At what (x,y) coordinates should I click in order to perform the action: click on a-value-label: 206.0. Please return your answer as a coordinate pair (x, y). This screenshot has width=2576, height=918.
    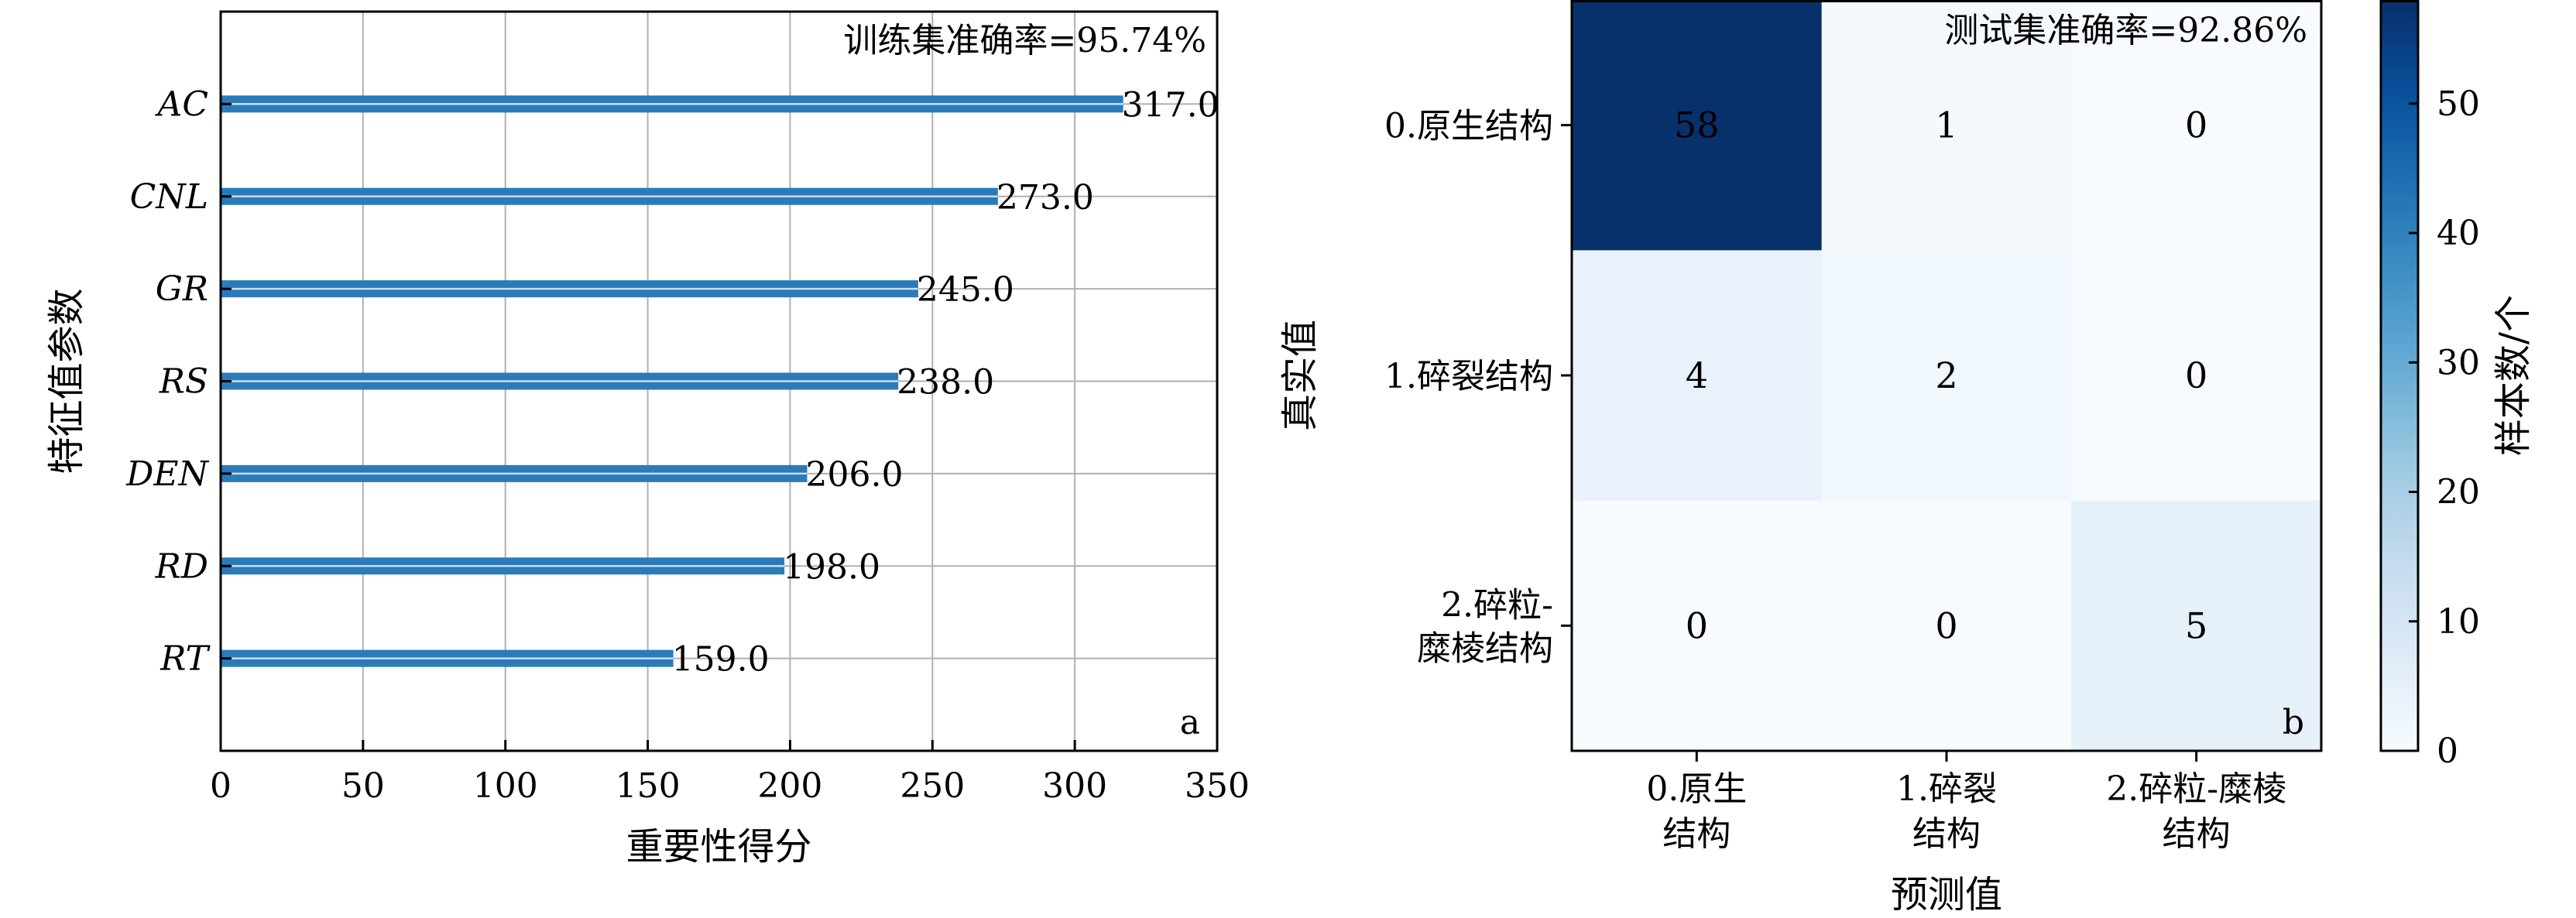
    Looking at the image, I should click on (854, 475).